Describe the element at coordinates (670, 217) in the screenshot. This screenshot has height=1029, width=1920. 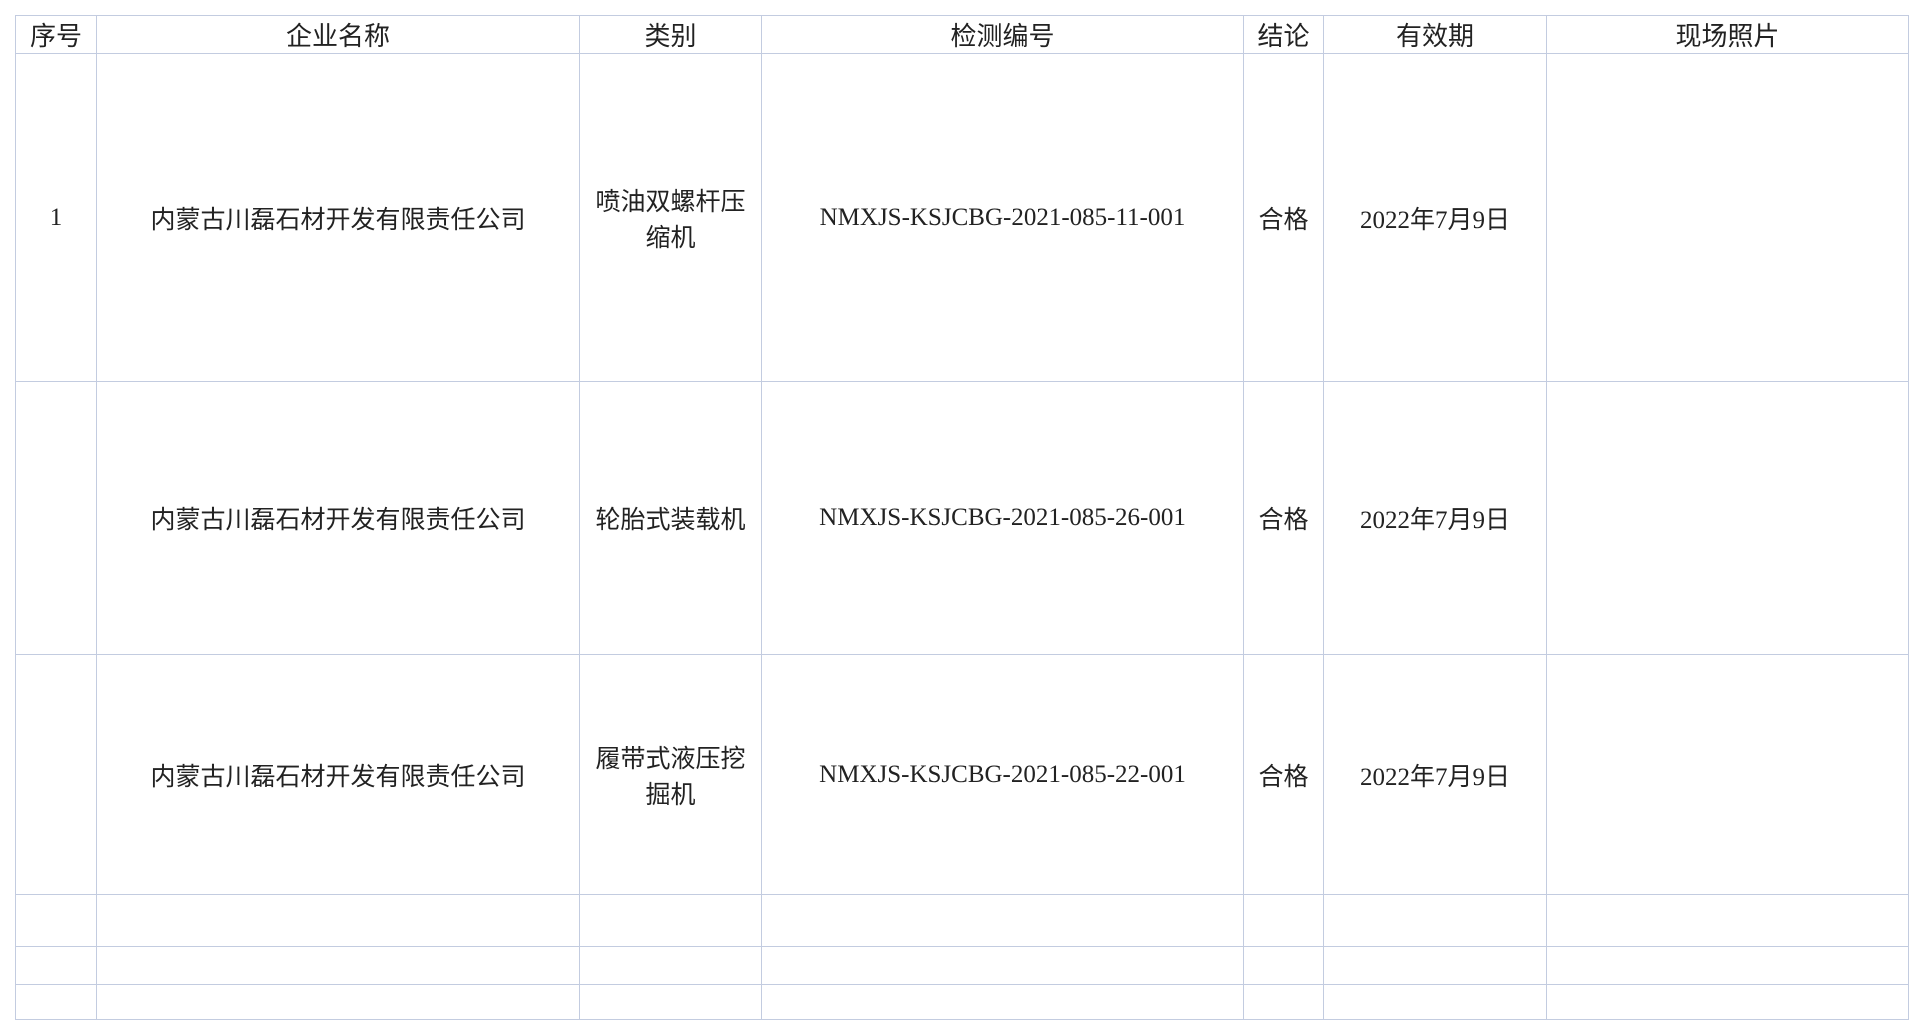
I see `cell-category: 喷油双螺杆压缩机` at that location.